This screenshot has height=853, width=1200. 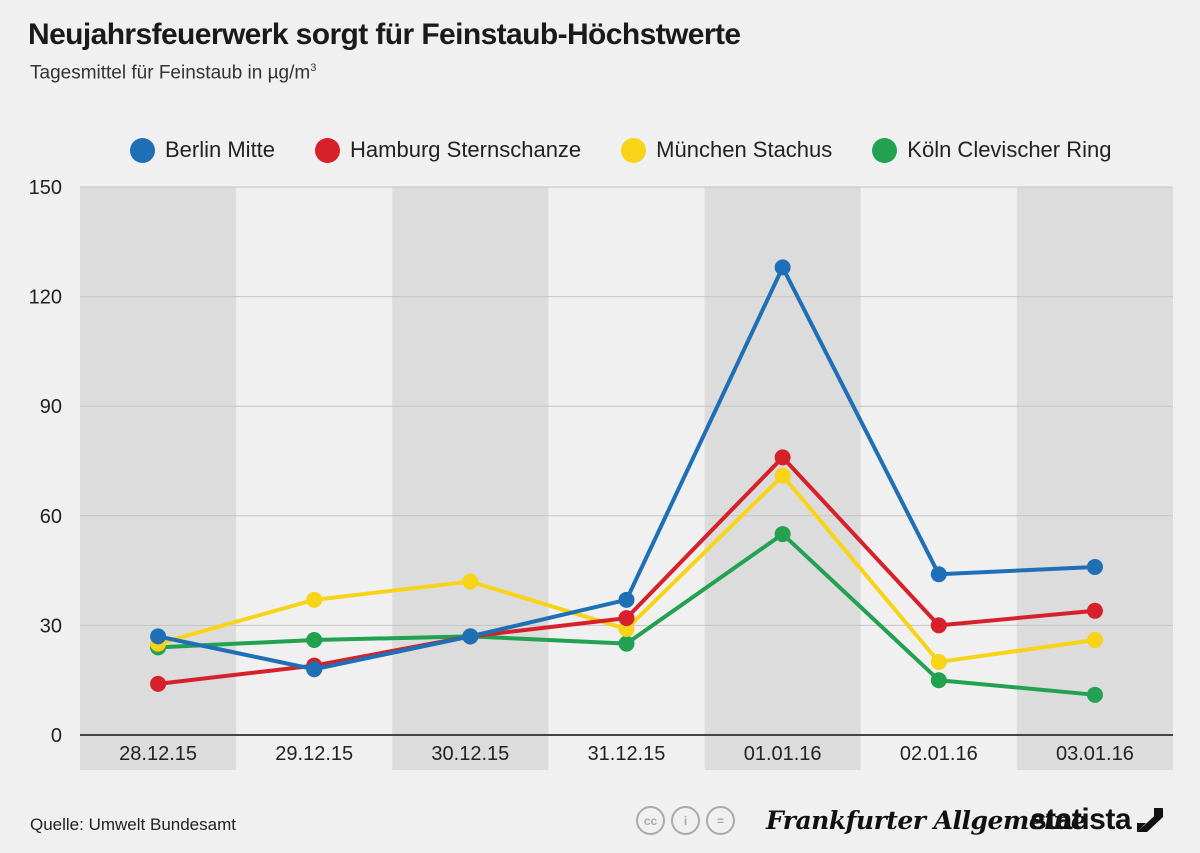 What do you see at coordinates (133, 824) in the screenshot?
I see `source-note: Quelle: Umwelt Bundesamt` at bounding box center [133, 824].